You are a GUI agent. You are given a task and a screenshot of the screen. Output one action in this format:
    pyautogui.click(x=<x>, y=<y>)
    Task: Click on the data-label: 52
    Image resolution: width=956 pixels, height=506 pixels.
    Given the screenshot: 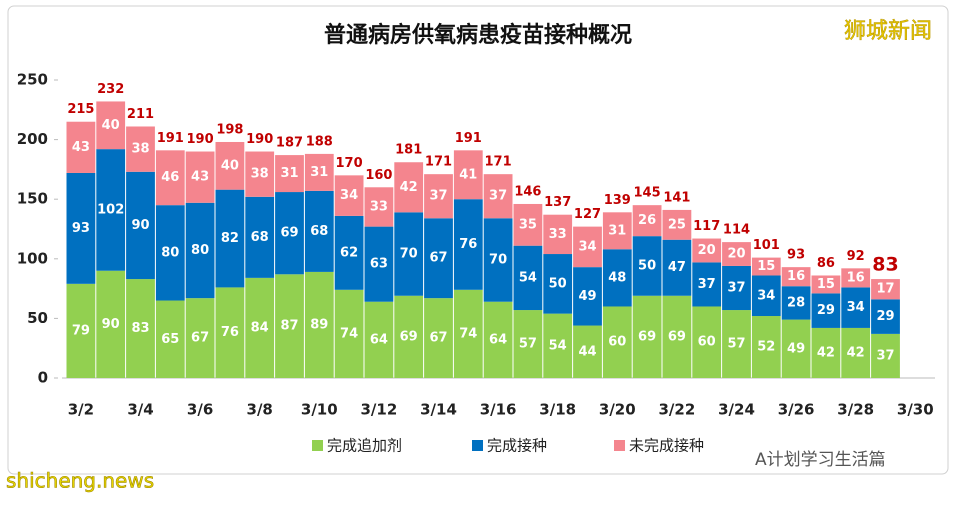 What is the action you would take?
    pyautogui.click(x=766, y=347)
    